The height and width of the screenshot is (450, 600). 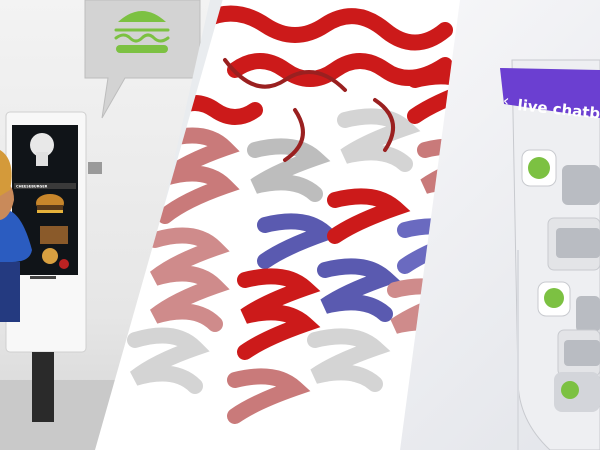 What do you see at coordinates (142, 32) in the screenshot?
I see `burger-icon` at bounding box center [142, 32].